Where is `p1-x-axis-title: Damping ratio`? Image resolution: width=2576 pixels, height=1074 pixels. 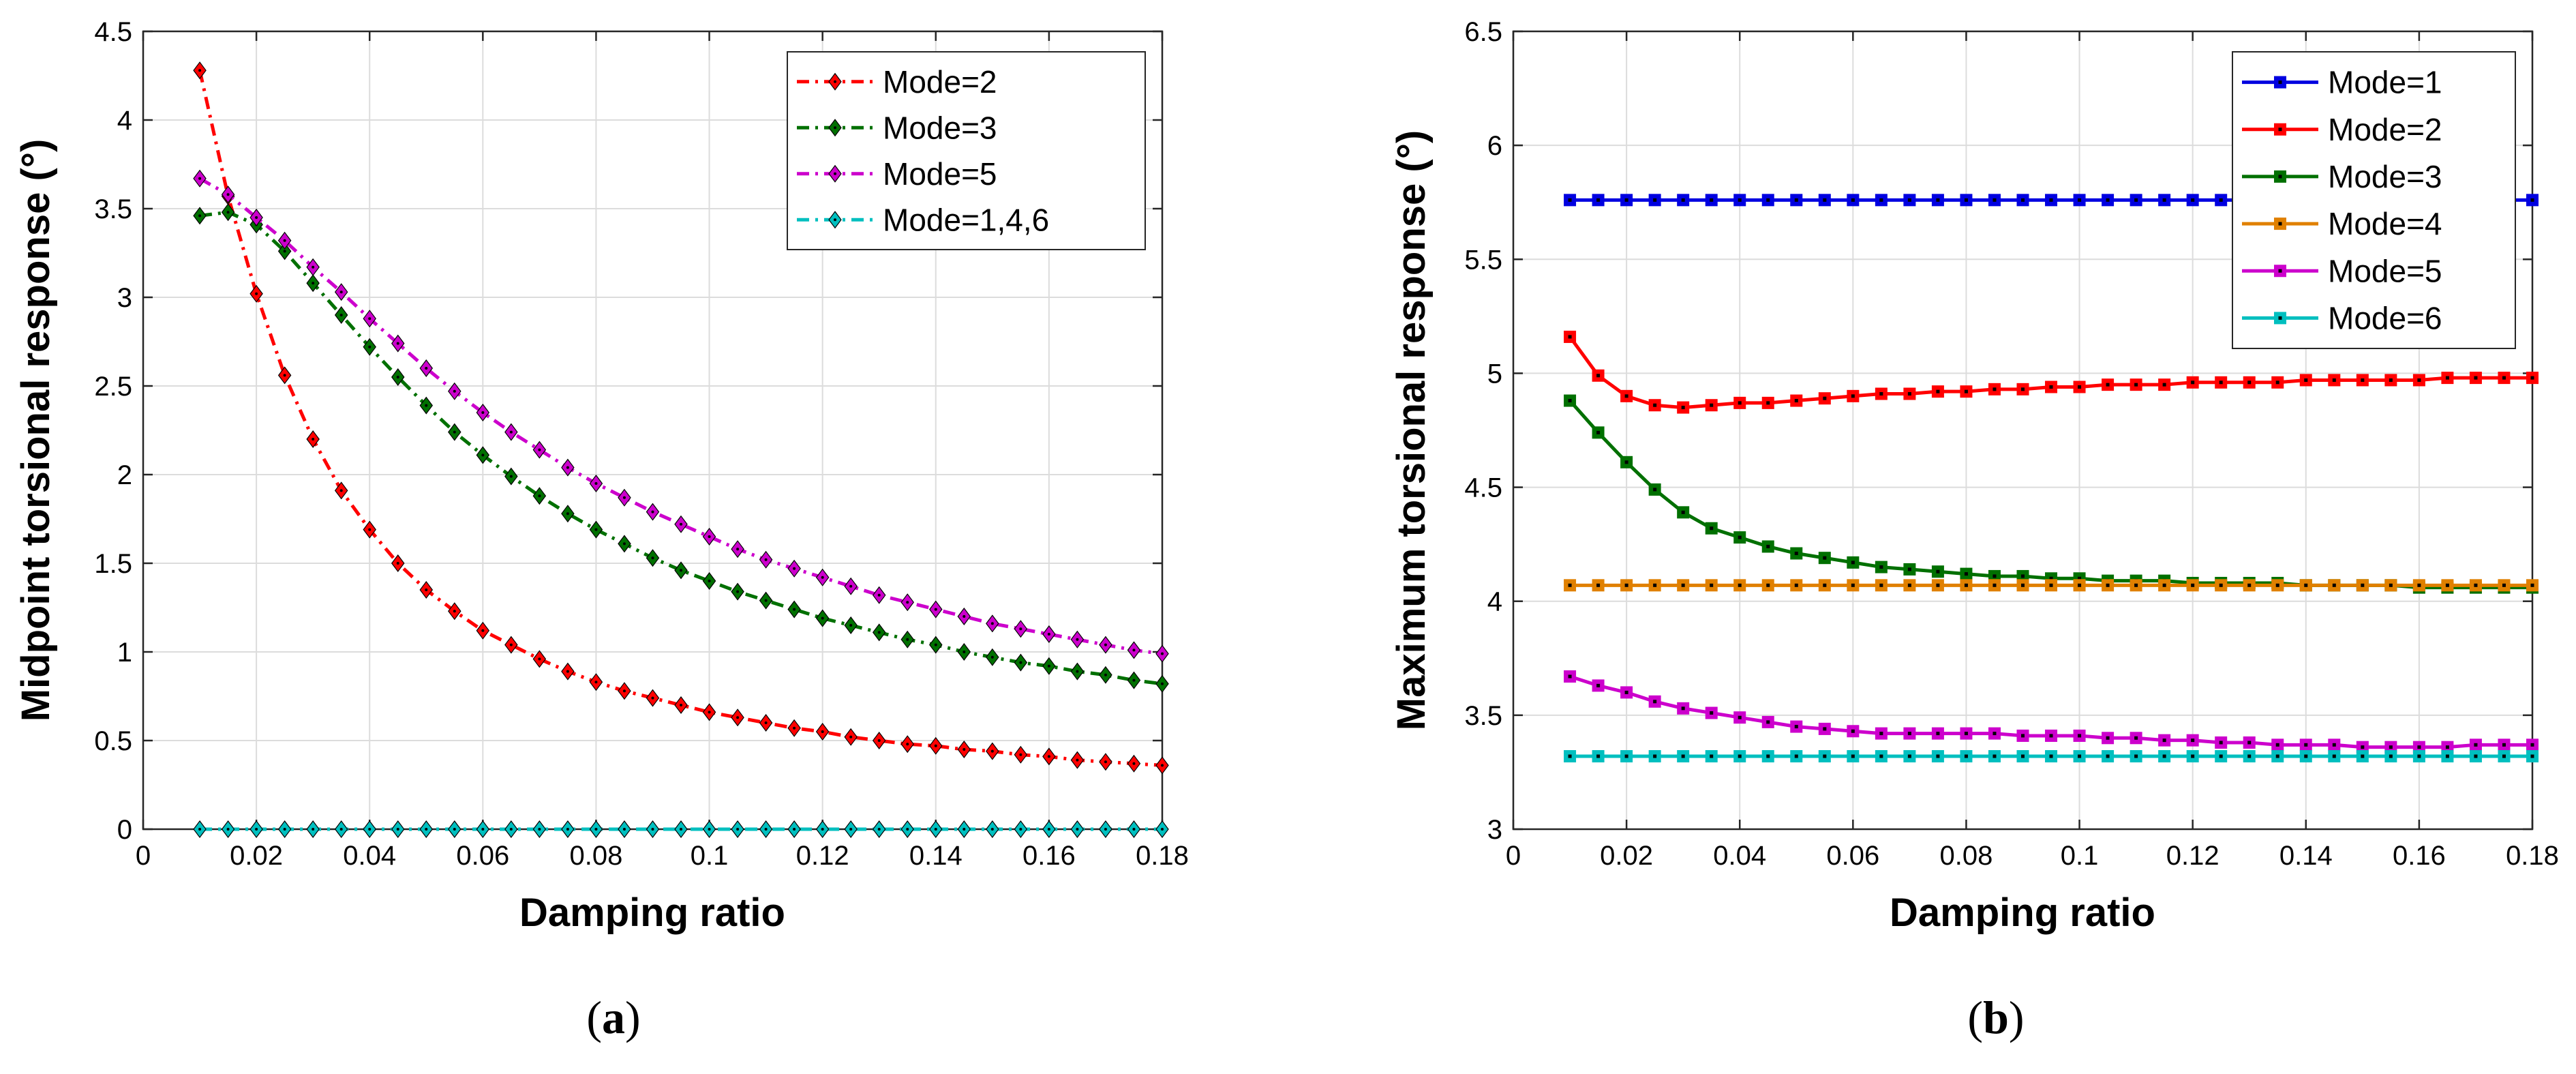 p1-x-axis-title: Damping ratio is located at coordinates (2022, 913).